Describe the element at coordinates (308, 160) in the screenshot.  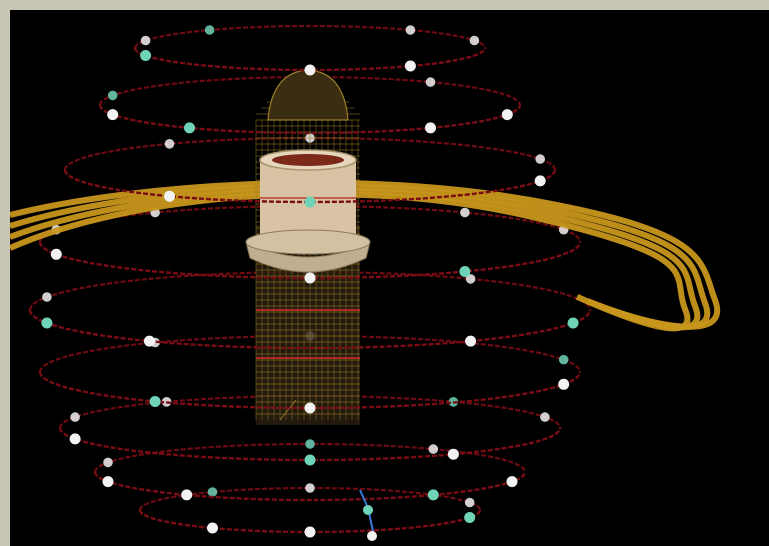
I see `cylinder-opening` at that location.